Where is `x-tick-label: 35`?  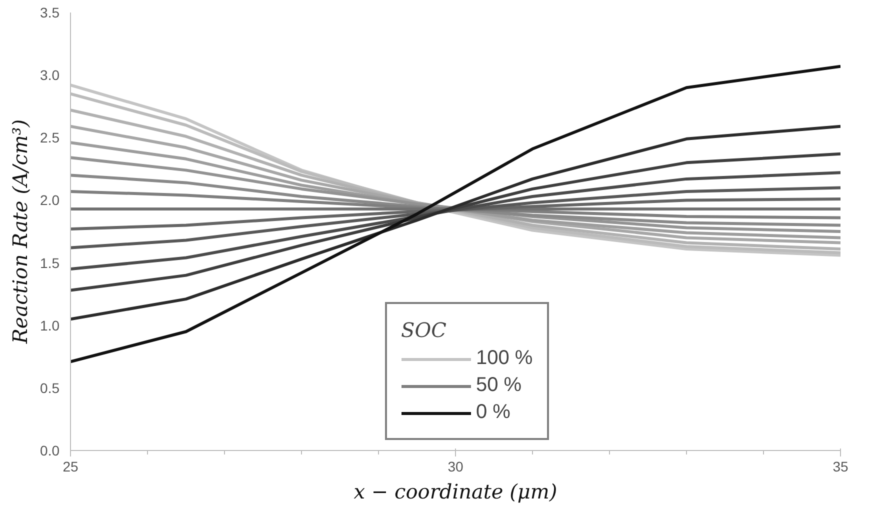
x-tick-label: 35 is located at coordinates (840, 466).